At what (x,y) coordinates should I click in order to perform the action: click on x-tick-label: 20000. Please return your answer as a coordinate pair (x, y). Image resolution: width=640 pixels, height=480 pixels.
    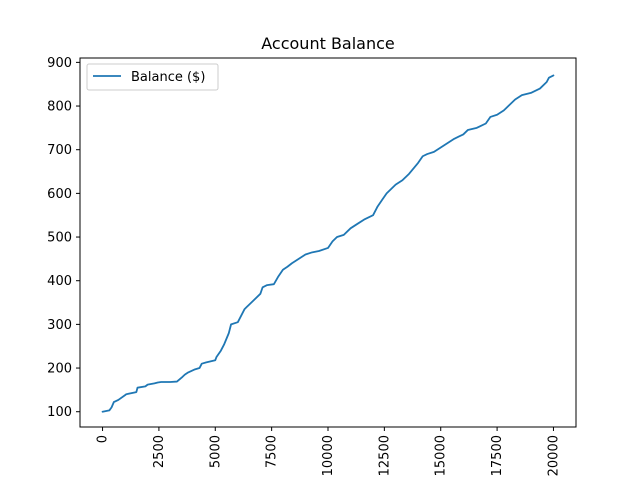
    Looking at the image, I should click on (553, 455).